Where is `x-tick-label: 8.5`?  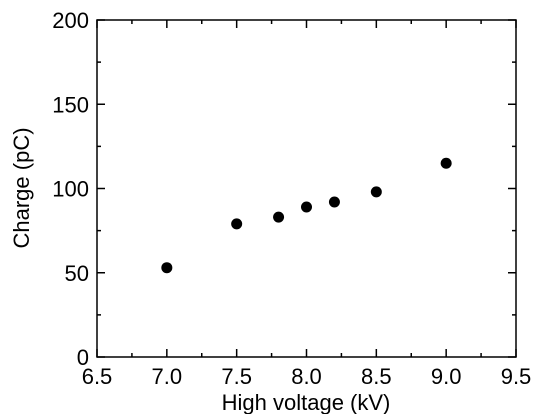
x-tick-label: 8.5 is located at coordinates (376, 376).